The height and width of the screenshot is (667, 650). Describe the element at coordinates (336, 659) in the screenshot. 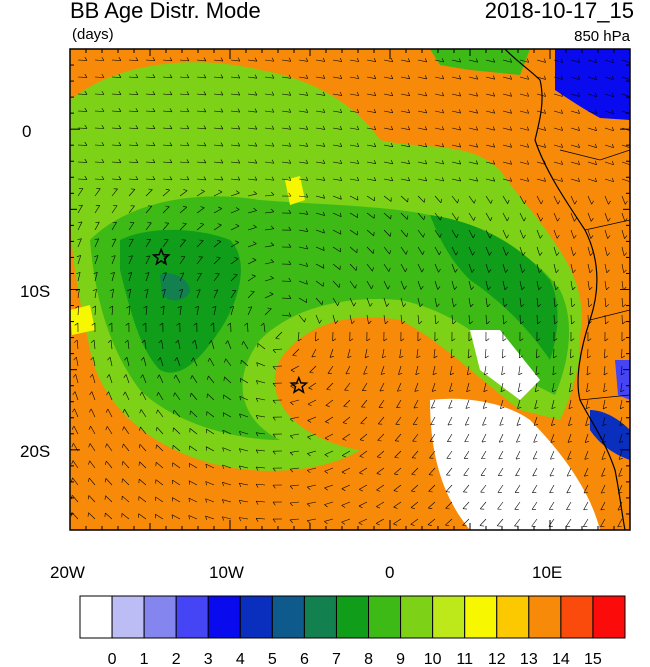

I see `colorbar-label: 7` at that location.